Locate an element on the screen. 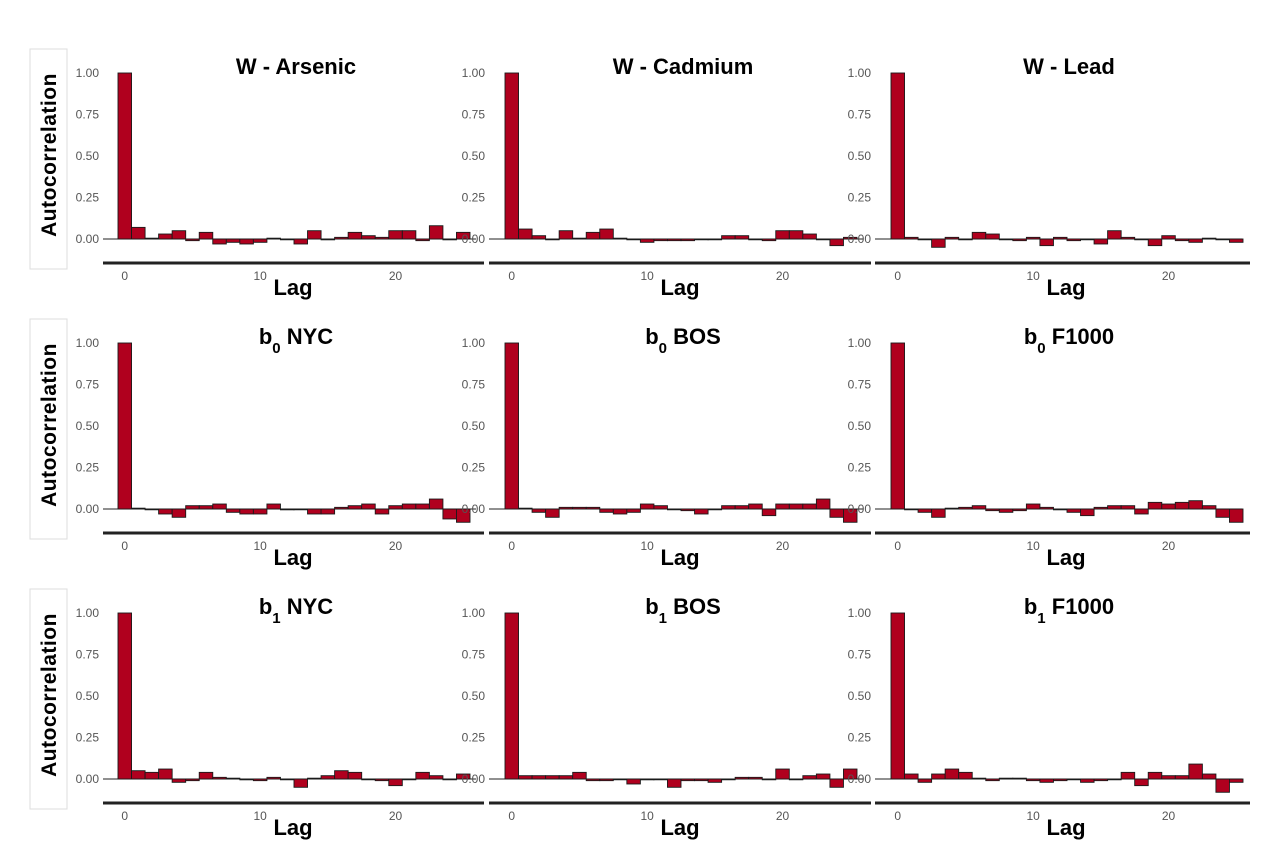 The width and height of the screenshot is (1280, 860). acf-panel: 1.00 0.75 0.50 0.25 0.00 0 10 20 Lag b0 F1000 is located at coordinates (1049, 447).